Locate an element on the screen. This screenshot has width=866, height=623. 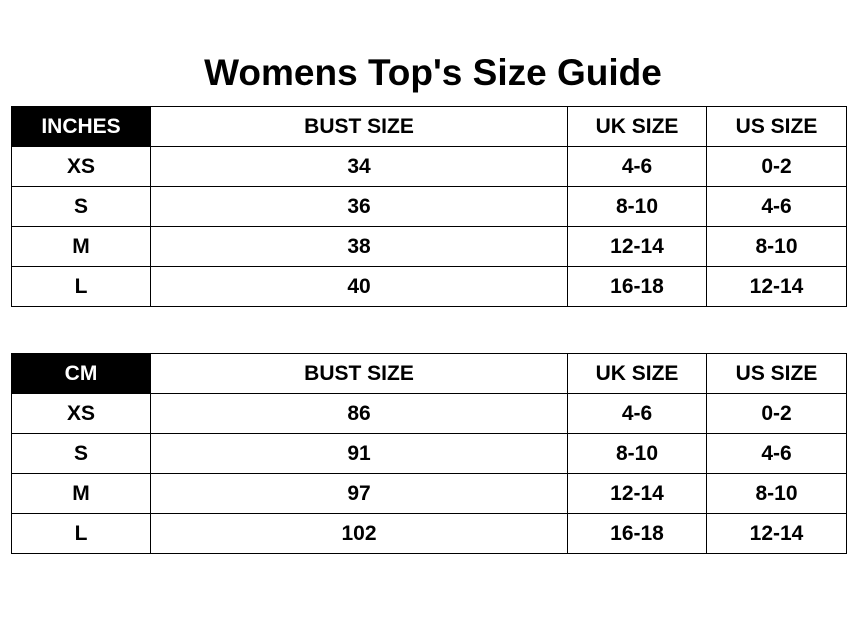
table-row: M 97 12-14 8-10 is located at coordinates (429, 493).